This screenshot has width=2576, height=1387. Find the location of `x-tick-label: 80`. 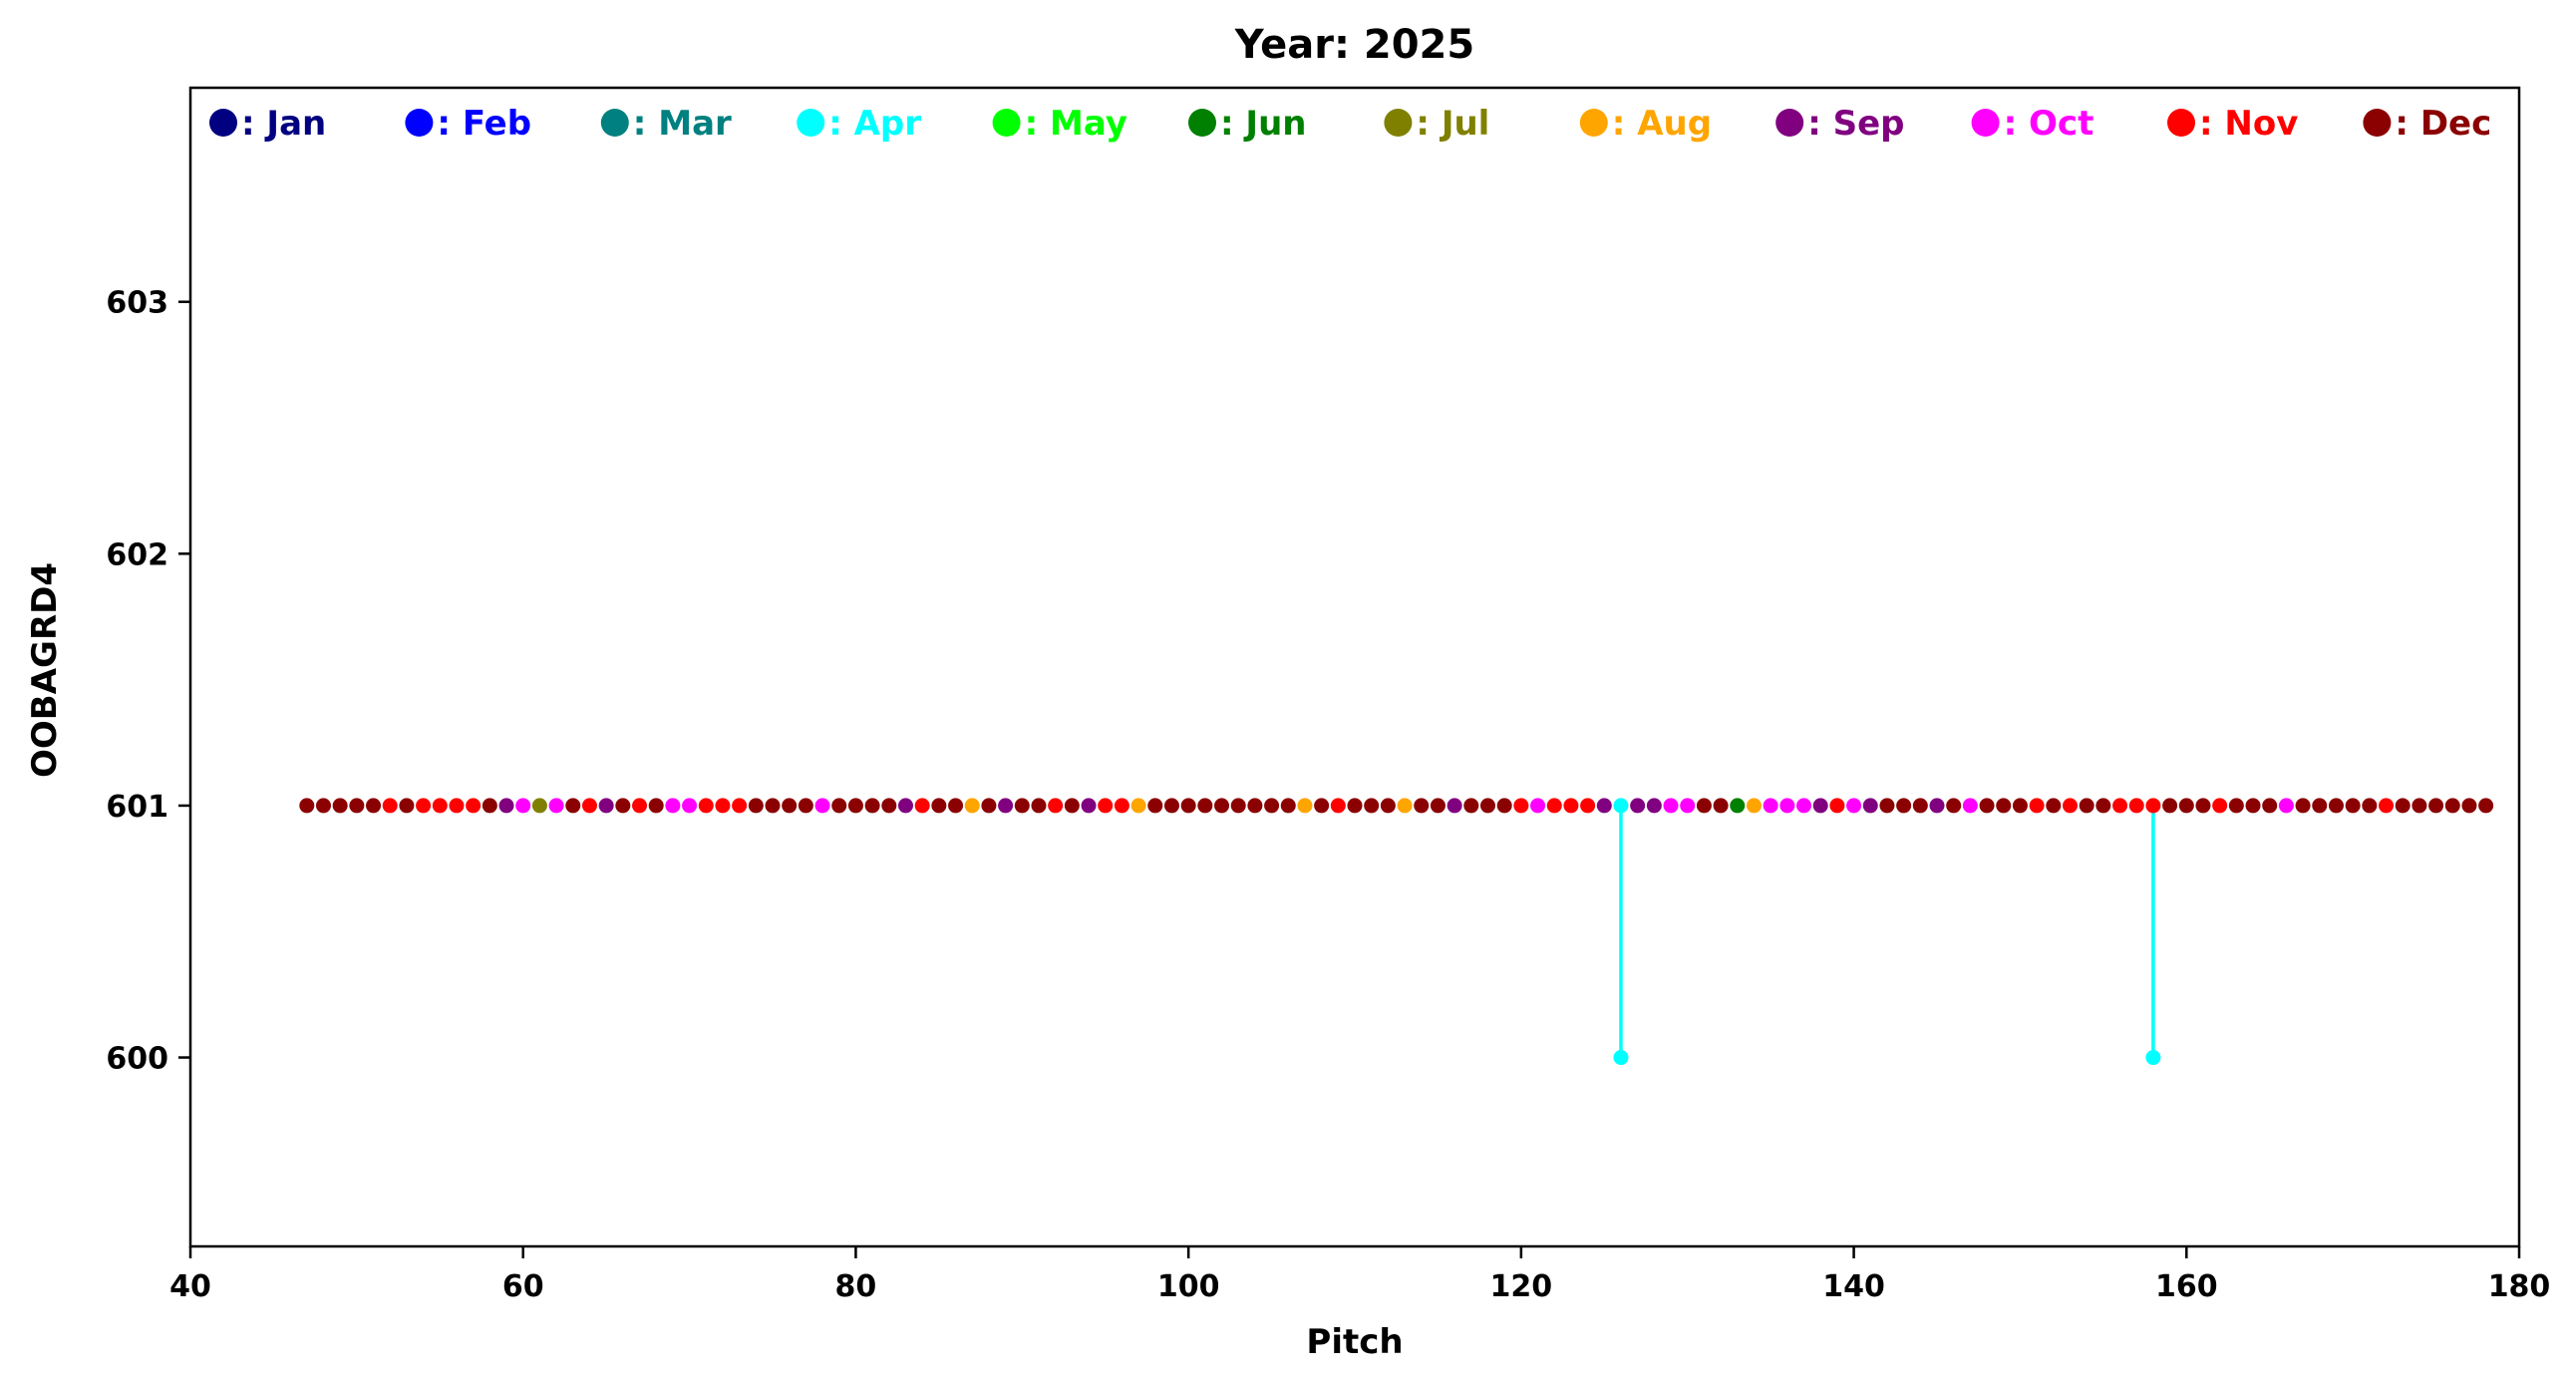

x-tick-label: 80 is located at coordinates (856, 1286).